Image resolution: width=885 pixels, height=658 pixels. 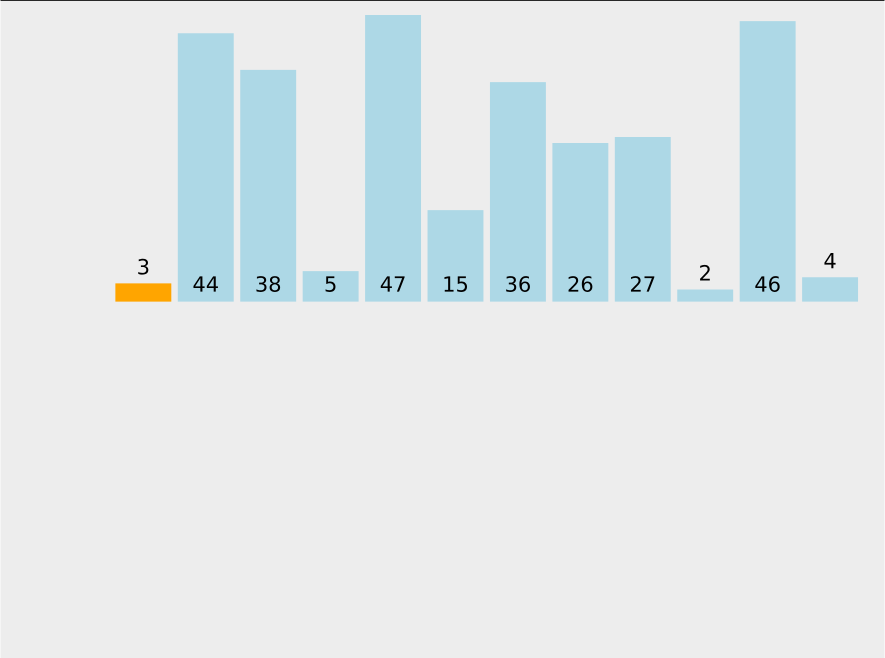 What do you see at coordinates (642, 284) in the screenshot?
I see `data-label: 27` at bounding box center [642, 284].